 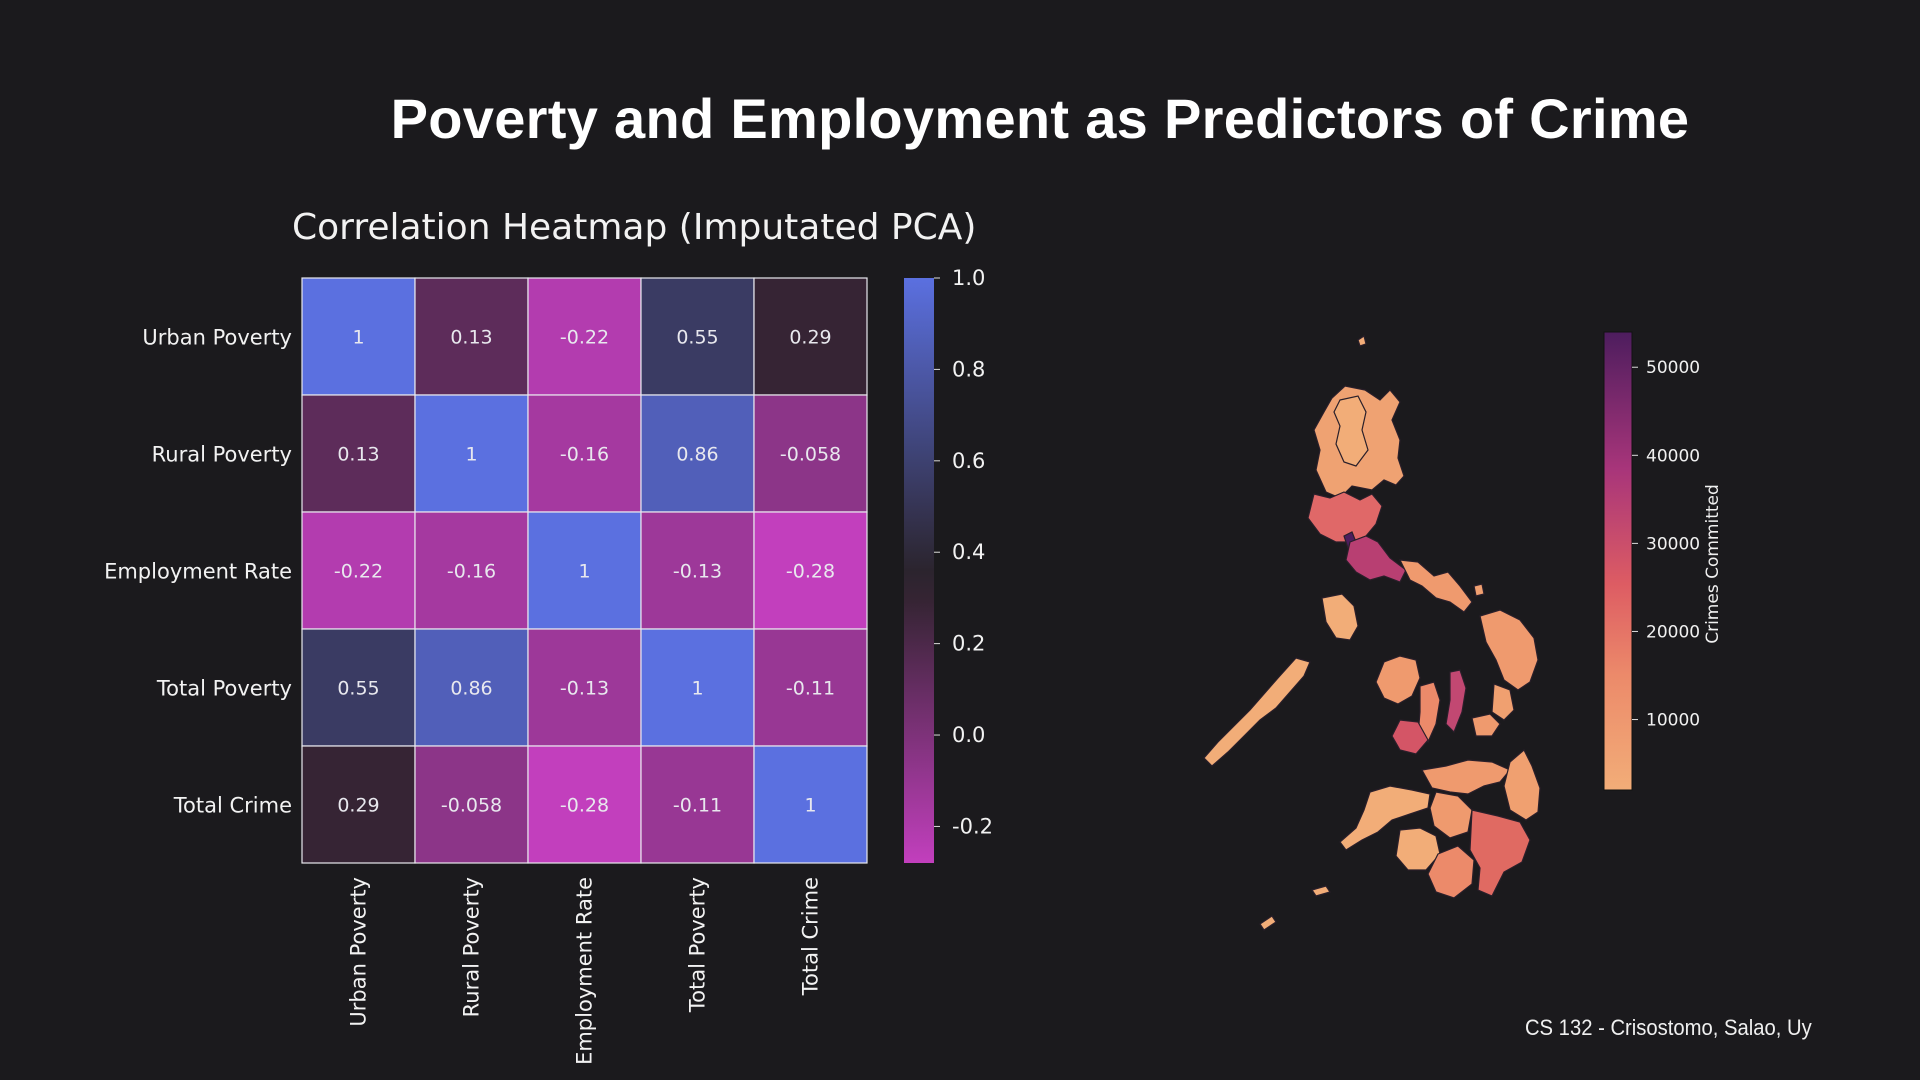 What do you see at coordinates (1673, 721) in the screenshot?
I see `map-colorbar-tick-label: 10000` at bounding box center [1673, 721].